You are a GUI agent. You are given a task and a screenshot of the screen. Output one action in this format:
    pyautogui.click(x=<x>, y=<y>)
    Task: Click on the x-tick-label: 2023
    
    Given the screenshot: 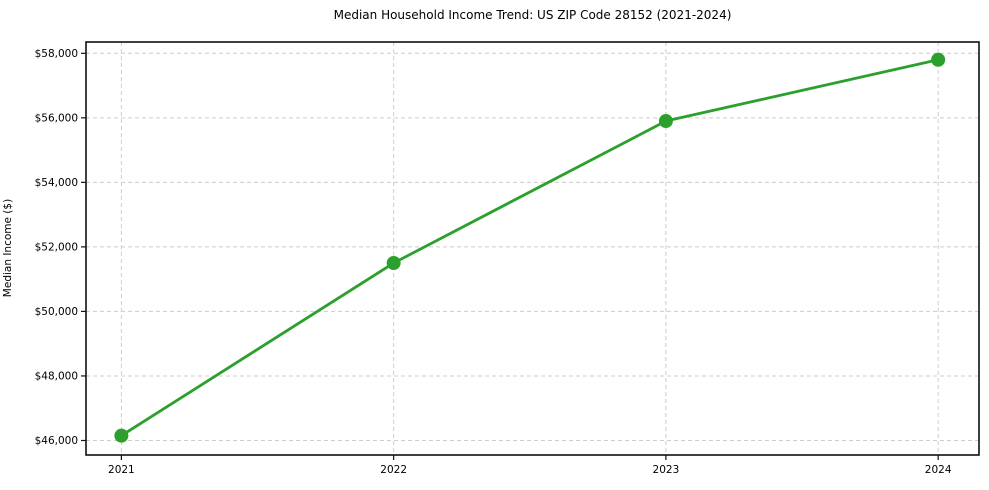 What is the action you would take?
    pyautogui.click(x=666, y=470)
    